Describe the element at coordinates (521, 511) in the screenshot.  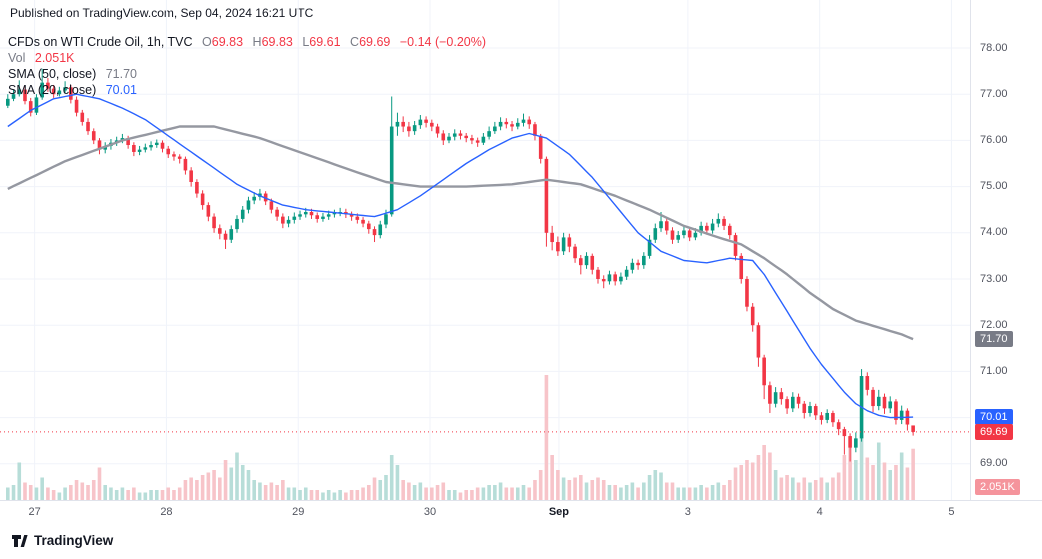
I see `time-axis: 27 28 29 30 Sep 3 4 5` at that location.